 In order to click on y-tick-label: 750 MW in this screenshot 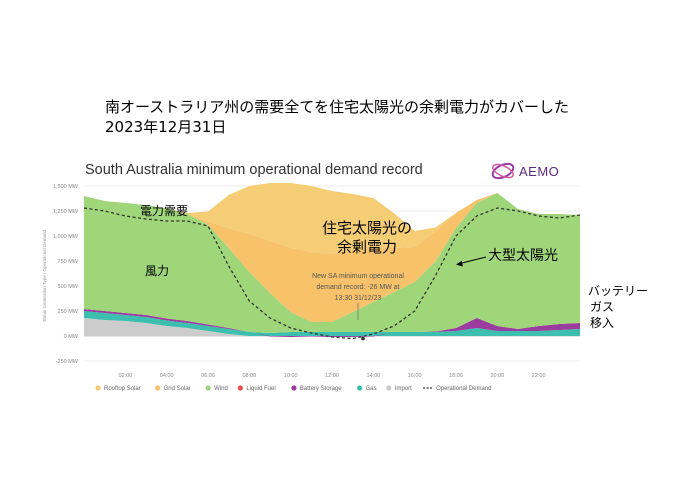, I will do `click(68, 262)`.